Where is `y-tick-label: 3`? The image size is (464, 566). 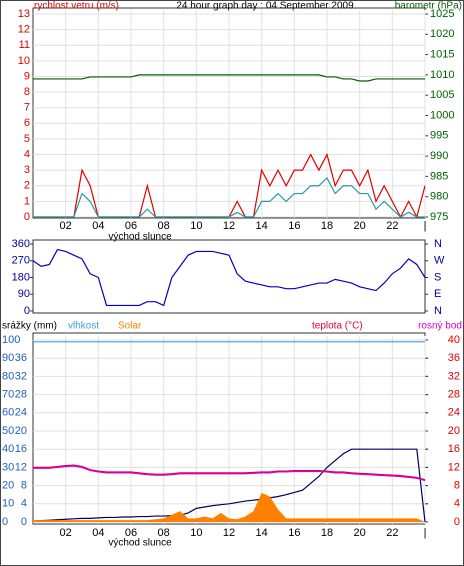 y-tick-label: 3 is located at coordinates (27, 170).